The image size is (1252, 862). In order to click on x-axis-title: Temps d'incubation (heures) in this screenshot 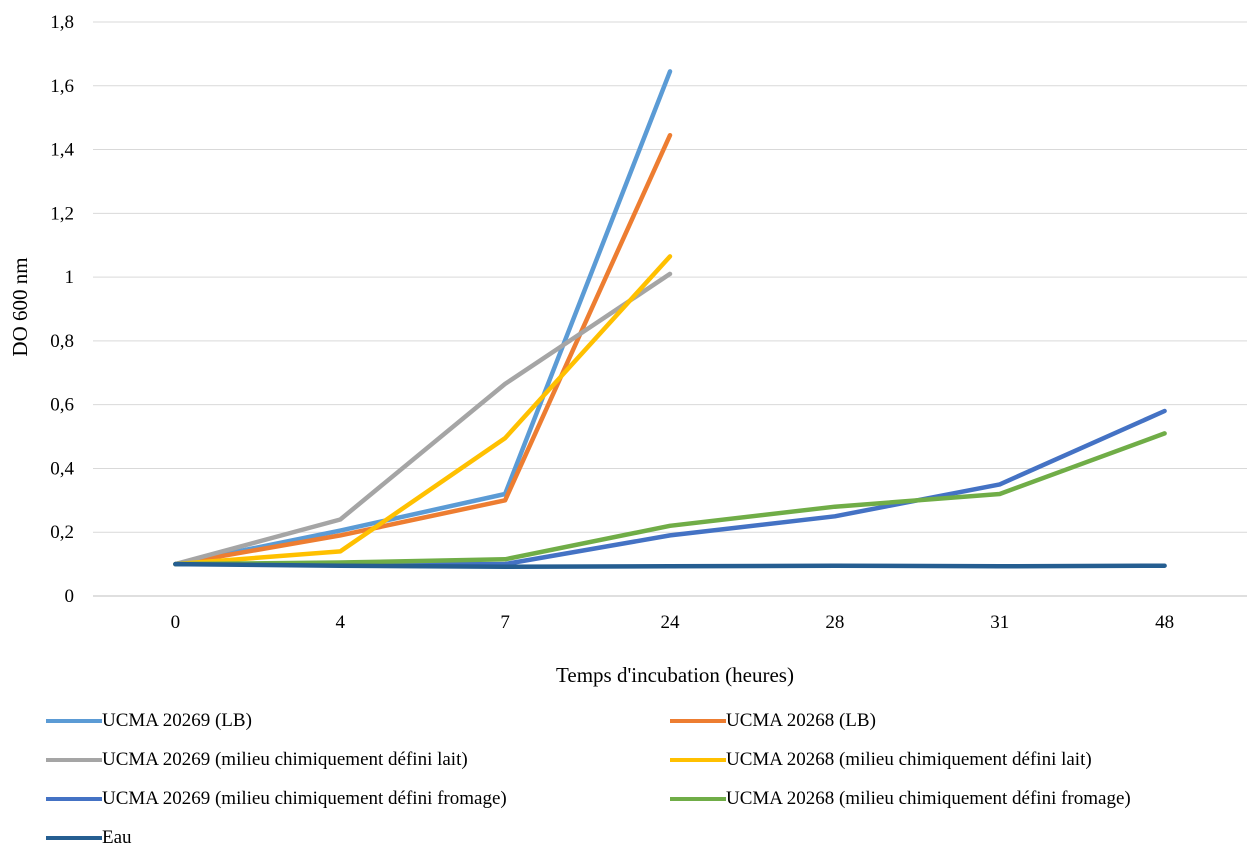, I will do `click(675, 675)`.